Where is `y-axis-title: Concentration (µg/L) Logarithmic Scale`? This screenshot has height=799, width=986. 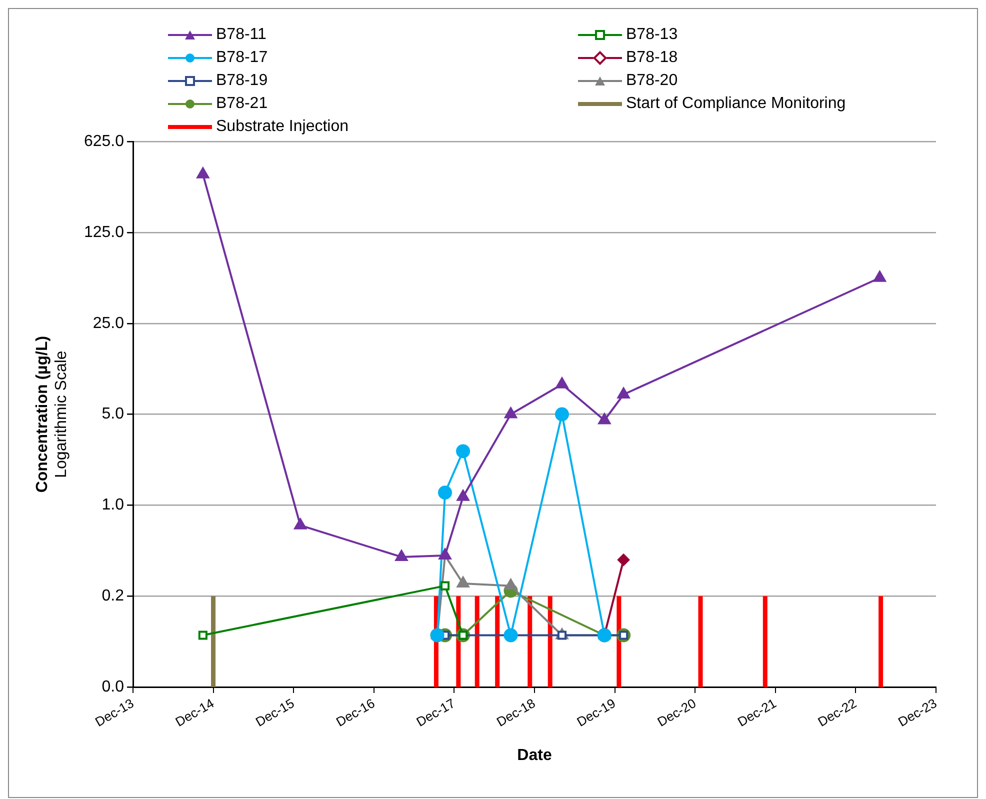 y-axis-title: Concentration (µg/L) Logarithmic Scale is located at coordinates (52, 414).